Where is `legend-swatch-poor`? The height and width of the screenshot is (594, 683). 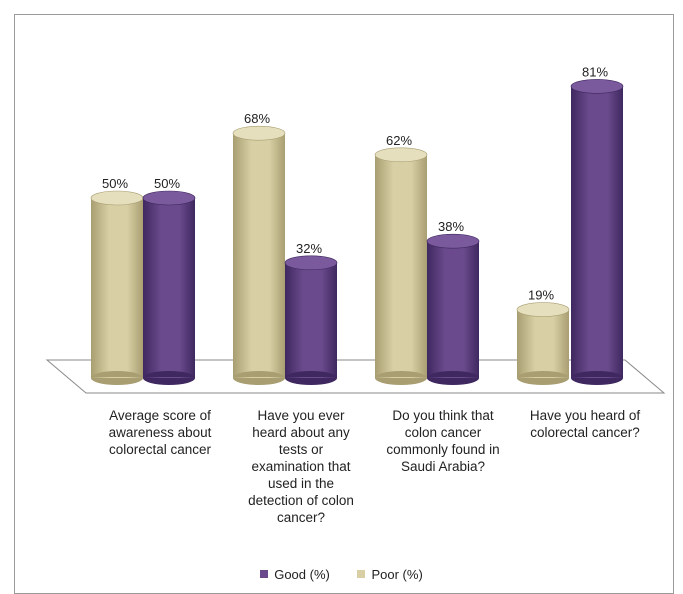
legend-swatch-poor is located at coordinates (361, 574).